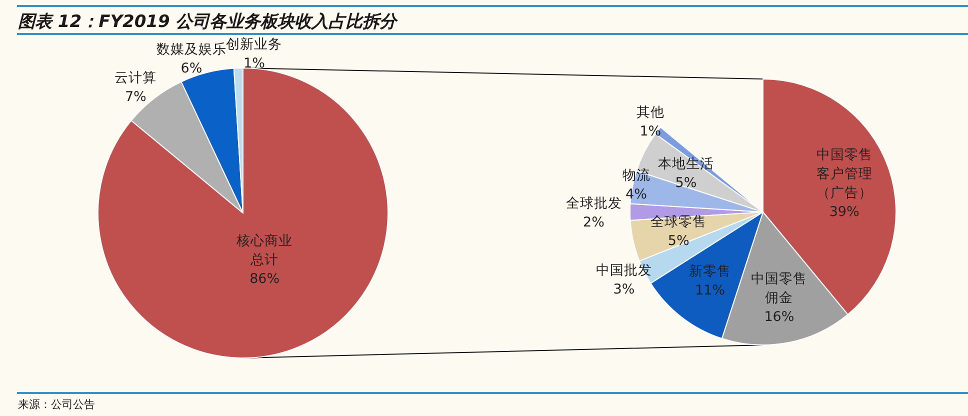 This screenshot has height=416, width=968. Describe the element at coordinates (265, 278) in the screenshot. I see `data-label: 86%` at that location.